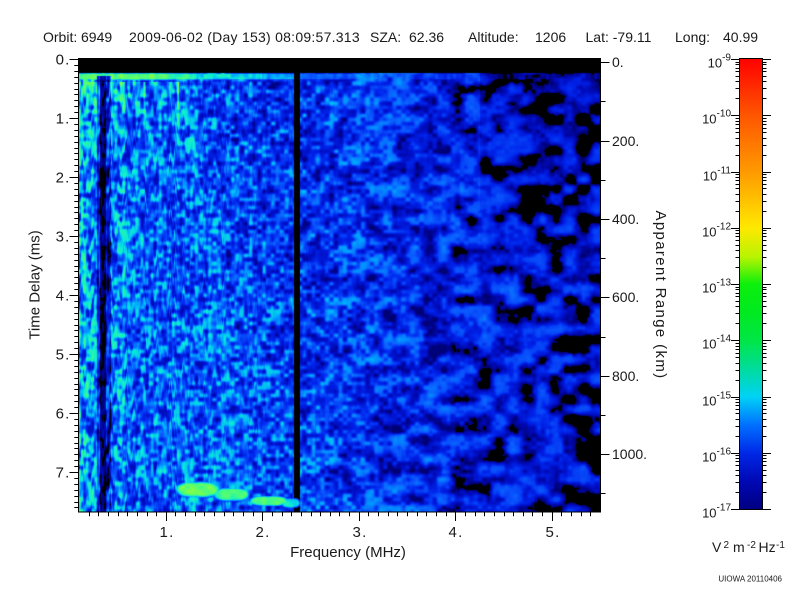 The height and width of the screenshot is (600, 800). Describe the element at coordinates (660, 294) in the screenshot. I see `svg-text: Apparent Range (km)` at that location.